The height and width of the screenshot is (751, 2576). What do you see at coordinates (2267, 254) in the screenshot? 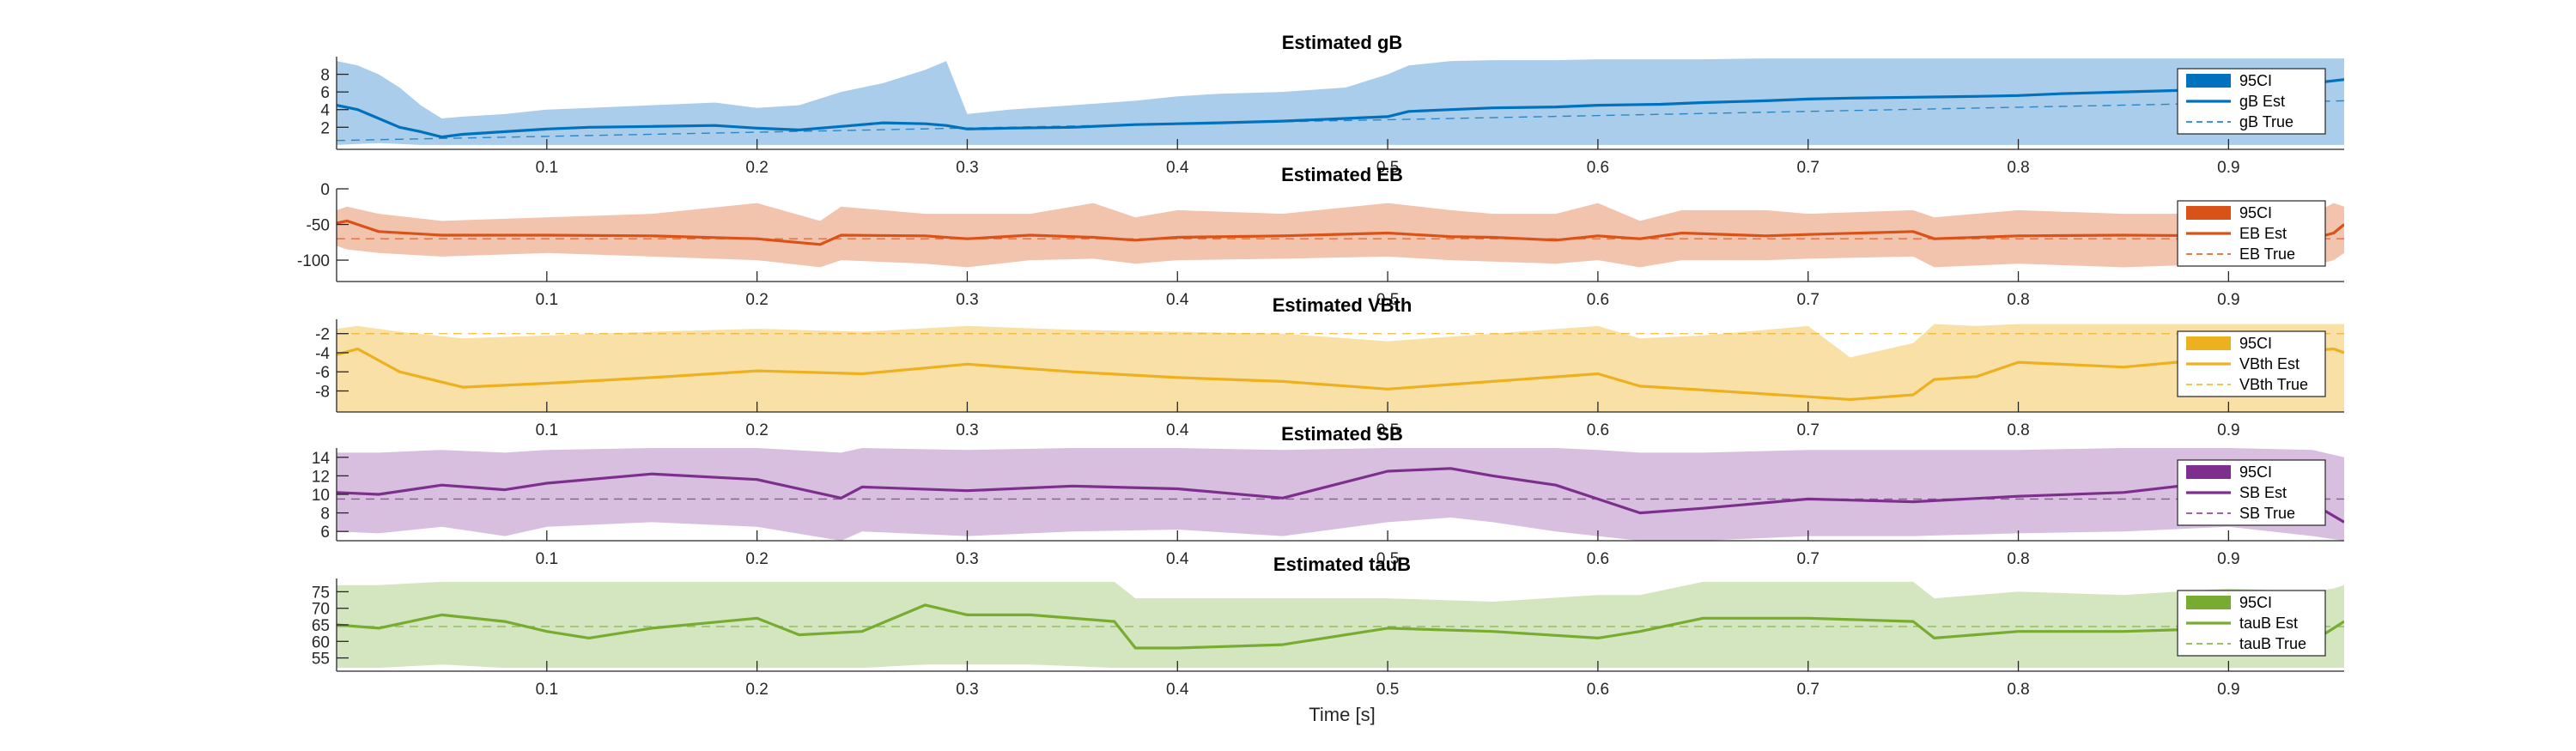
I see `legend-label: EB True` at bounding box center [2267, 254].